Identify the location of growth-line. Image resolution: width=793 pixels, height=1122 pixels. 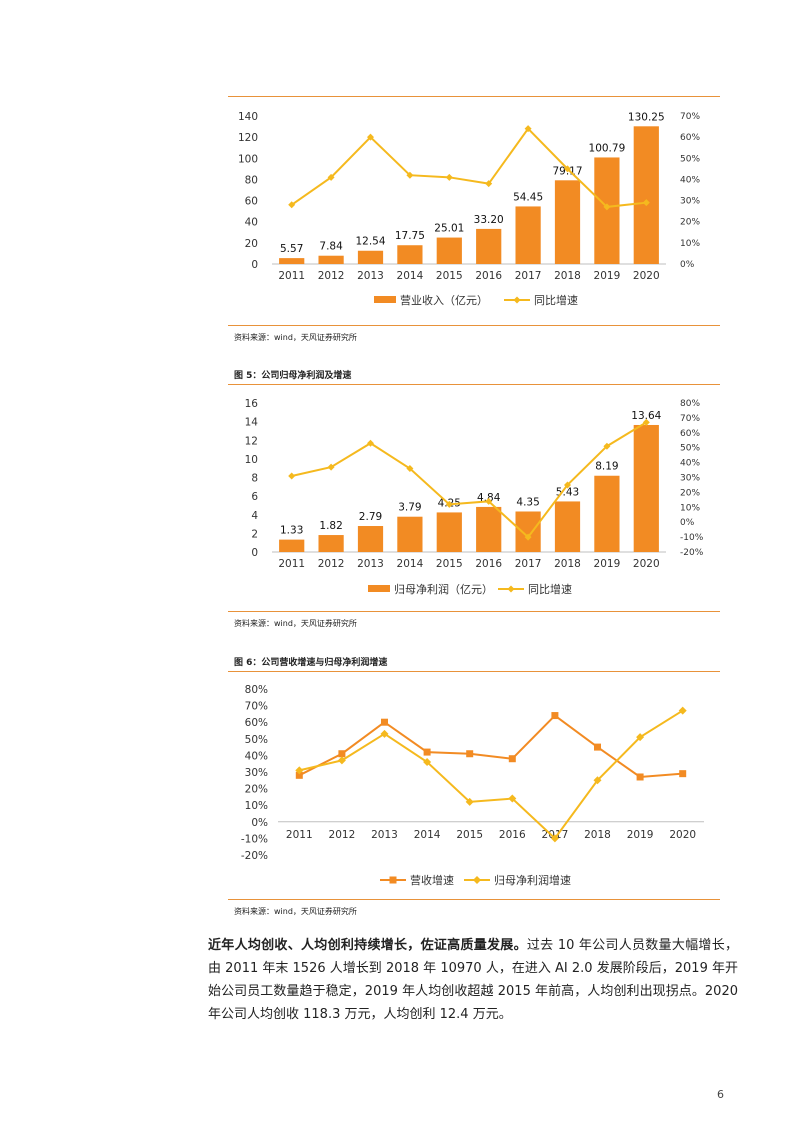
(469, 167).